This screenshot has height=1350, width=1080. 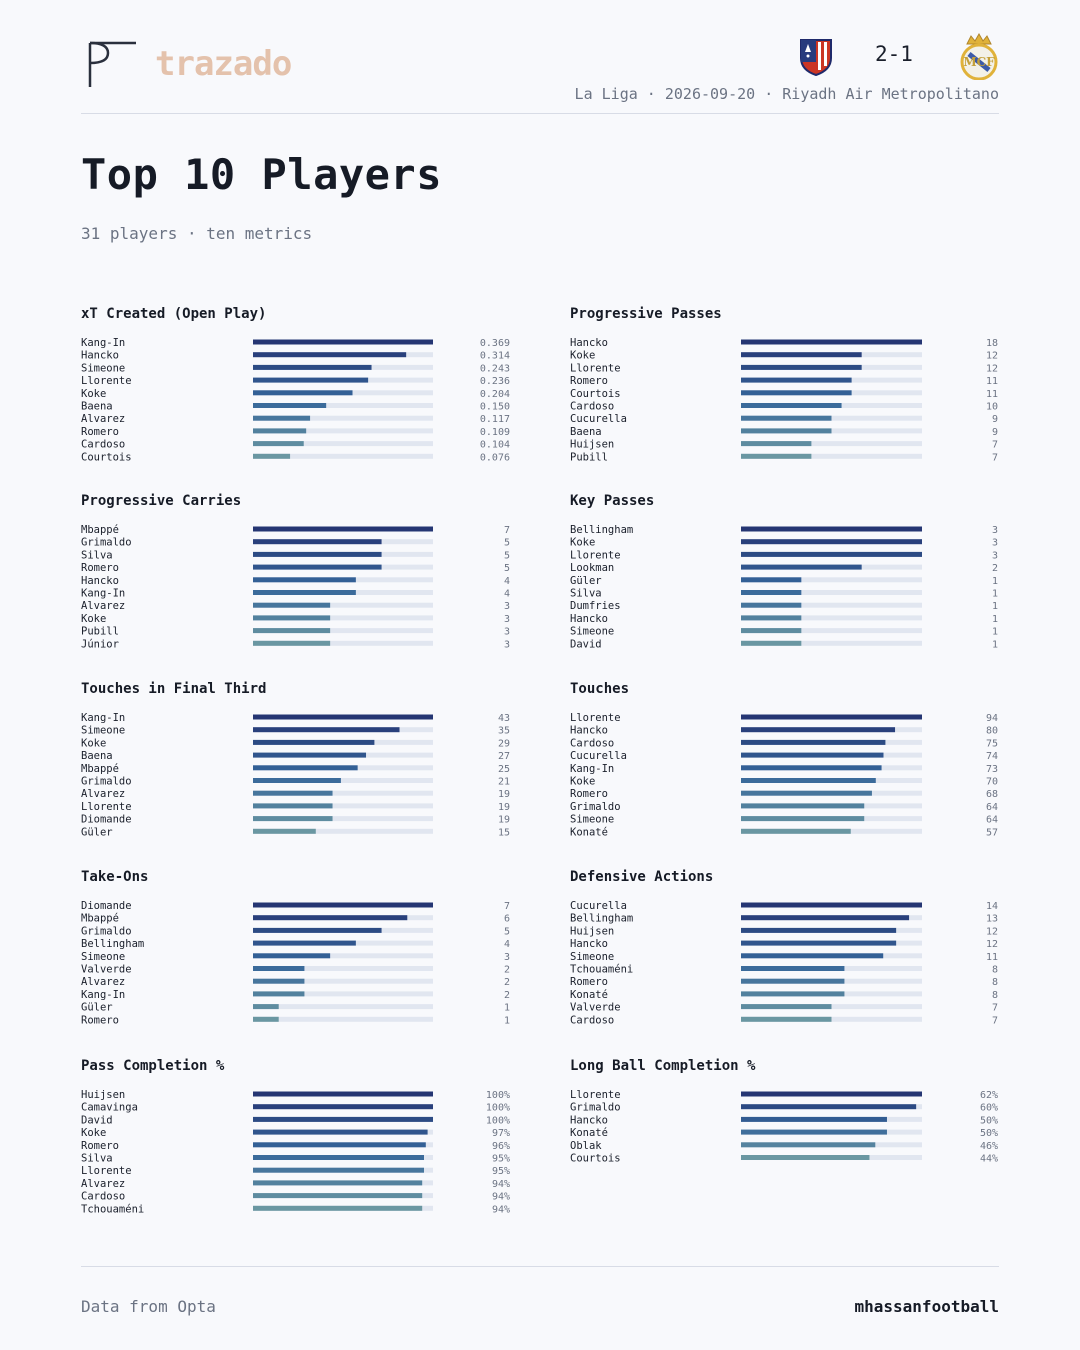 I want to click on value-label: 15, so click(x=504, y=832).